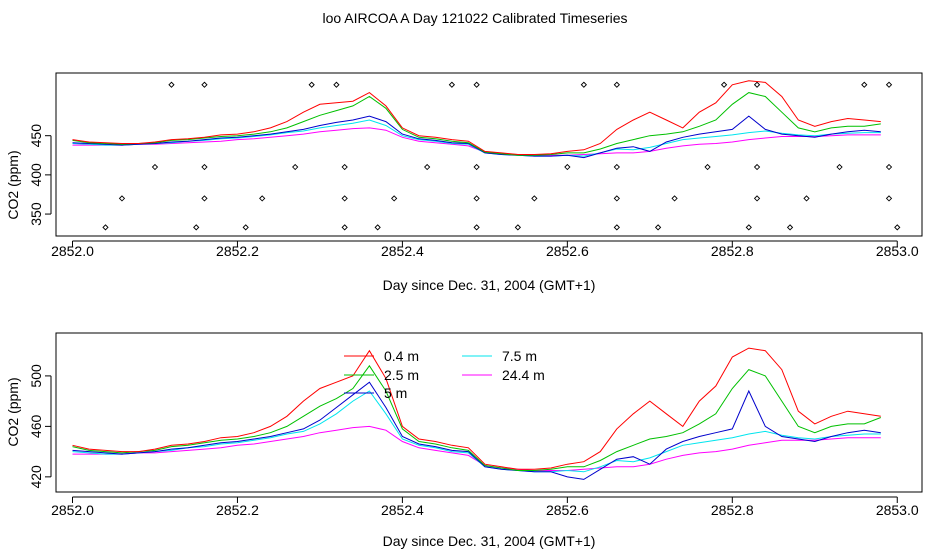  Describe the element at coordinates (476, 137) in the screenshot. I see `series-line-5-m` at that location.